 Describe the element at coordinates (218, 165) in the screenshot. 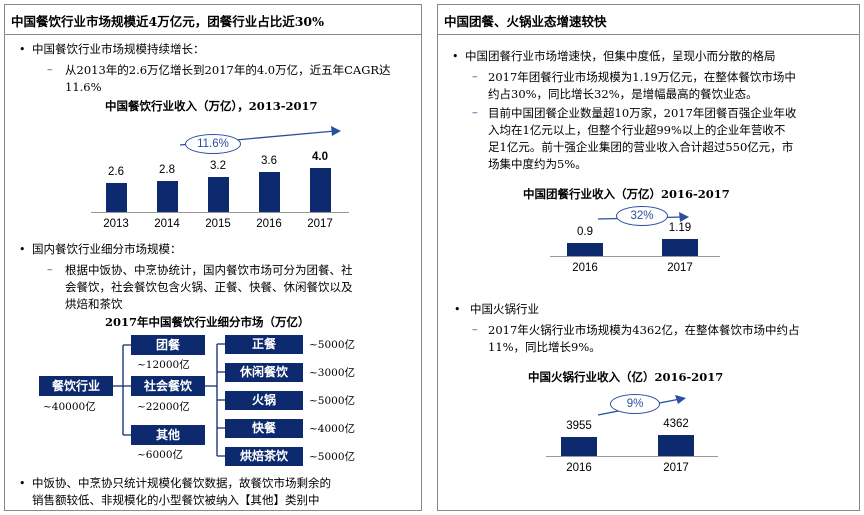

I see `bar-value-label: 3.2` at that location.